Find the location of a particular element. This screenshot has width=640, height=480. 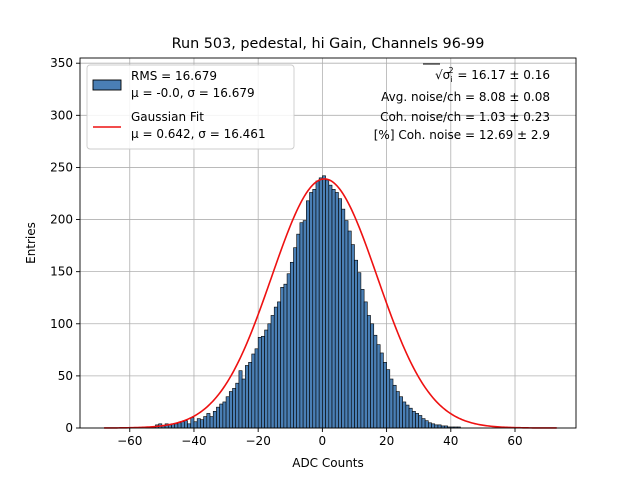

y-tick-label: 200 is located at coordinates (61, 220).